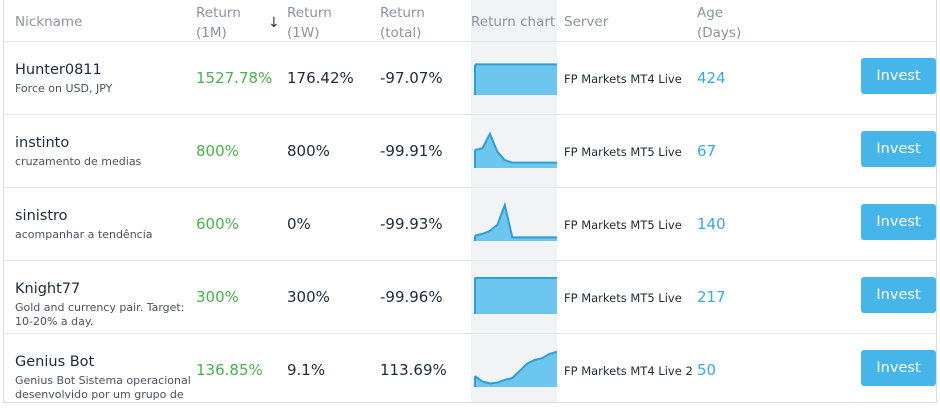 The width and height of the screenshot is (940, 417). Describe the element at coordinates (229, 370) in the screenshot. I see `row-return-1m: 136.85%` at that location.